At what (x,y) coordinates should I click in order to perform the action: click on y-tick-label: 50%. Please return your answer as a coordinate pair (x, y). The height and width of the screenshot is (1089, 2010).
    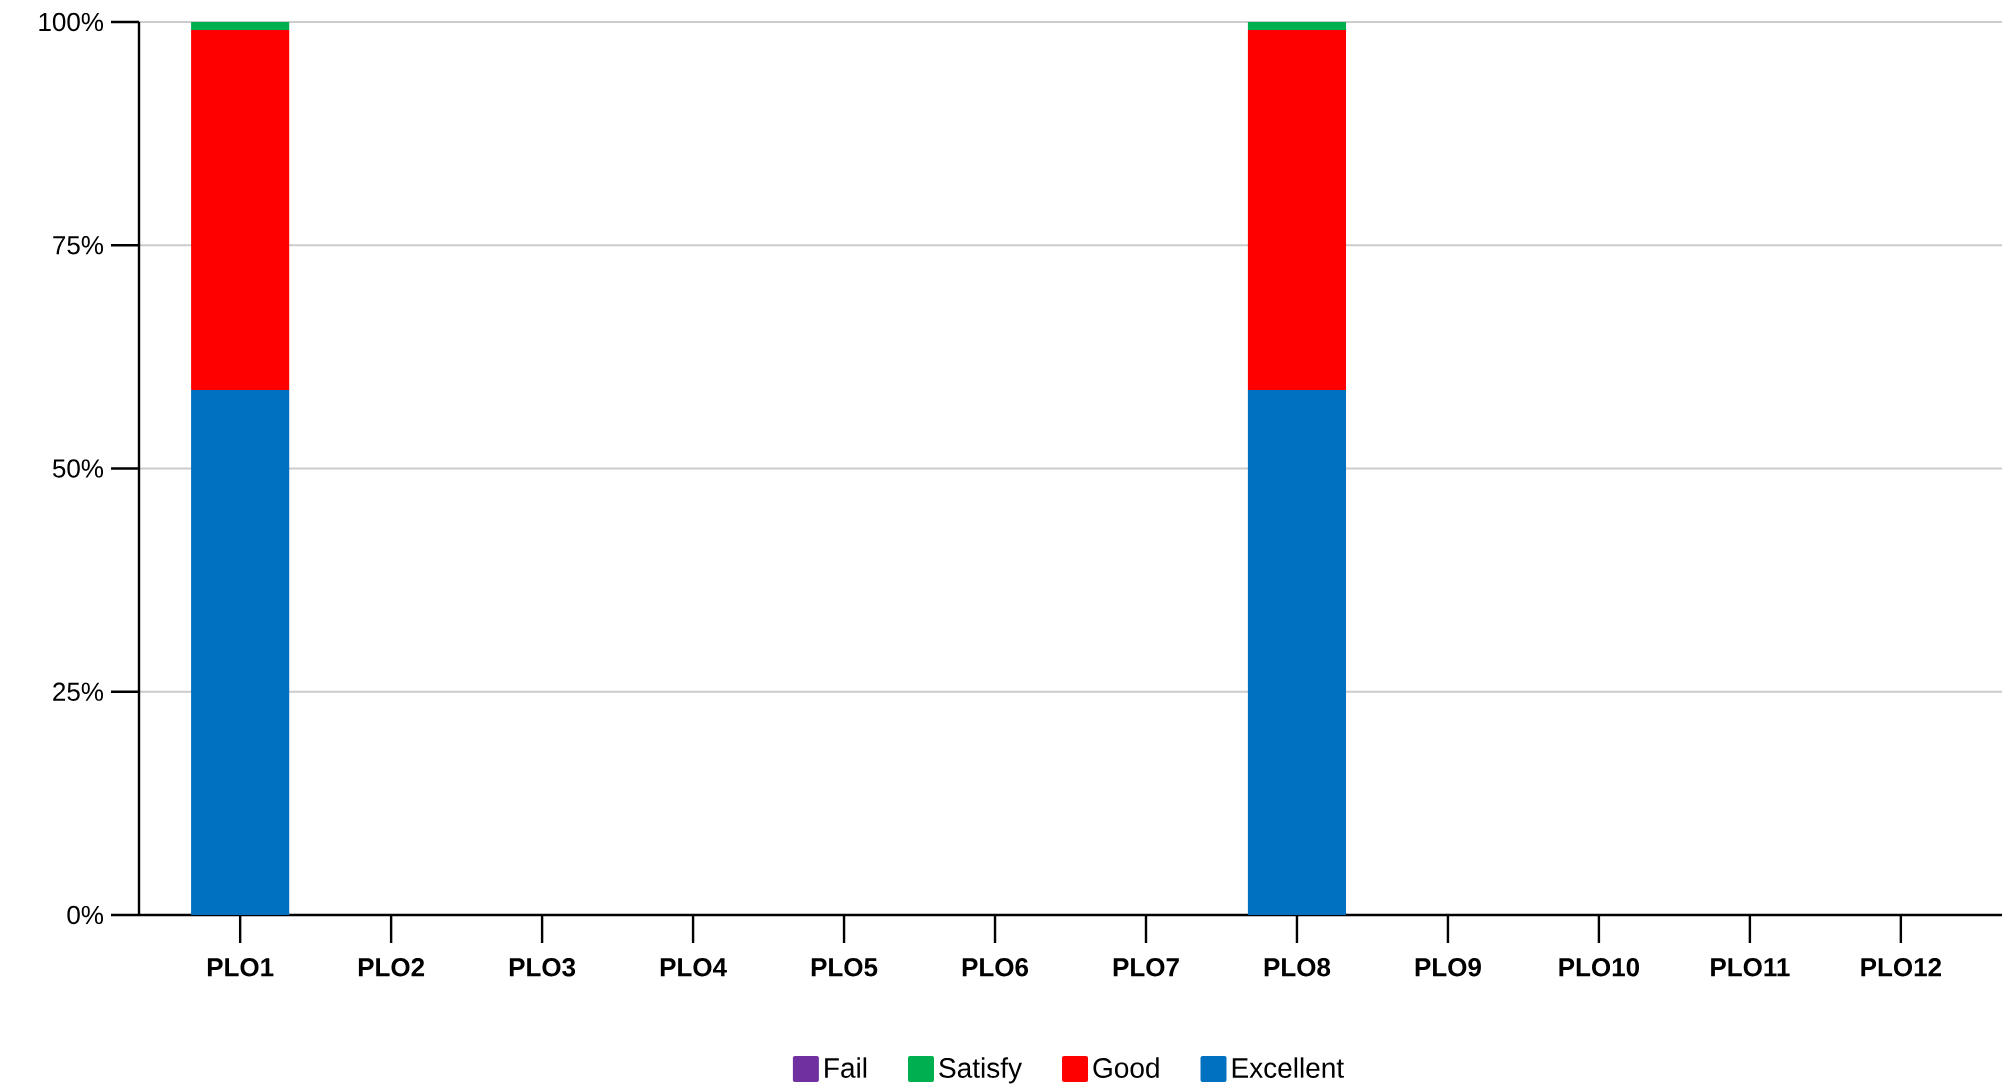
    Looking at the image, I should click on (78, 468).